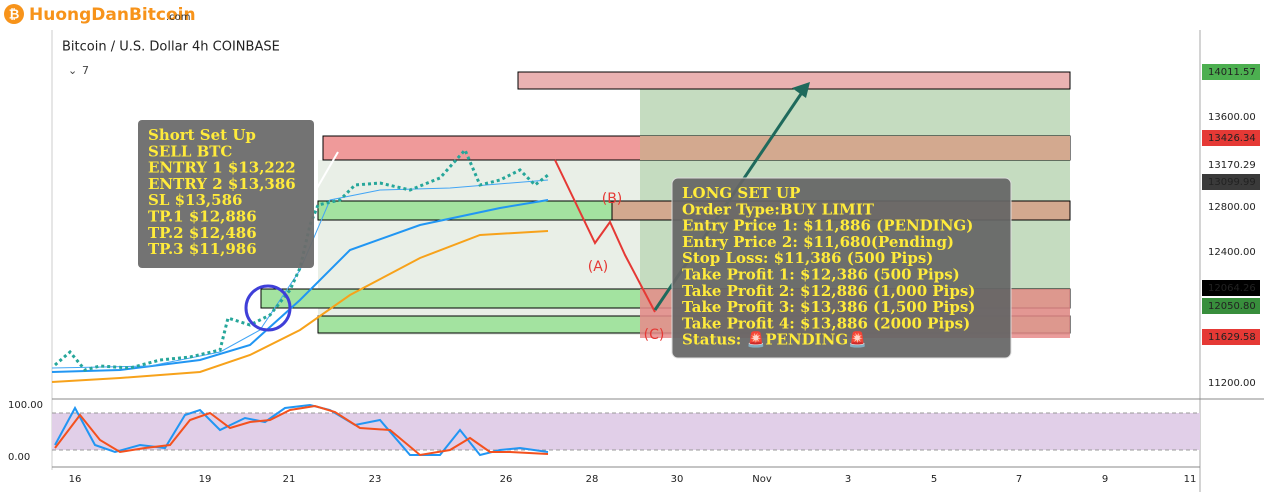 Image resolution: width=1264 pixels, height=492 pixels. I want to click on wave-label: (C), so click(654, 335).